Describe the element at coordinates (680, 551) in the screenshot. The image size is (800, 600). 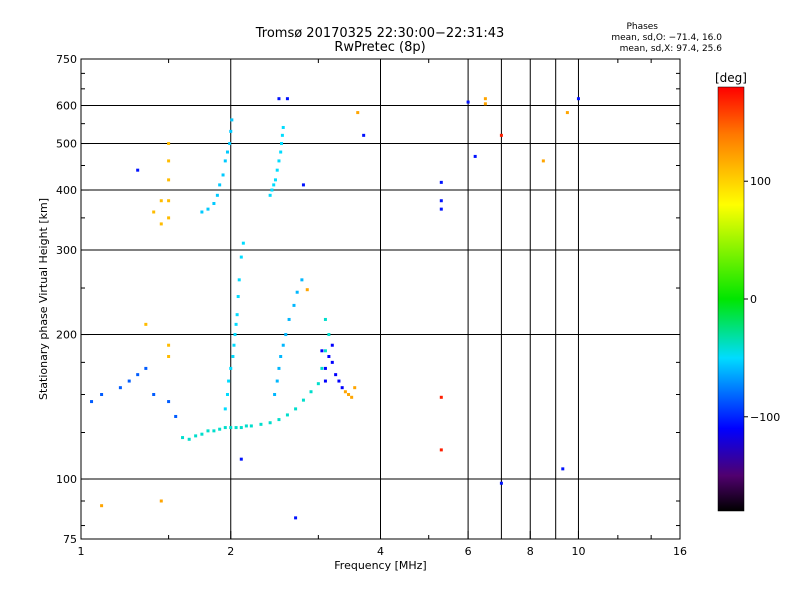
I see `x-tick-label: 16` at that location.